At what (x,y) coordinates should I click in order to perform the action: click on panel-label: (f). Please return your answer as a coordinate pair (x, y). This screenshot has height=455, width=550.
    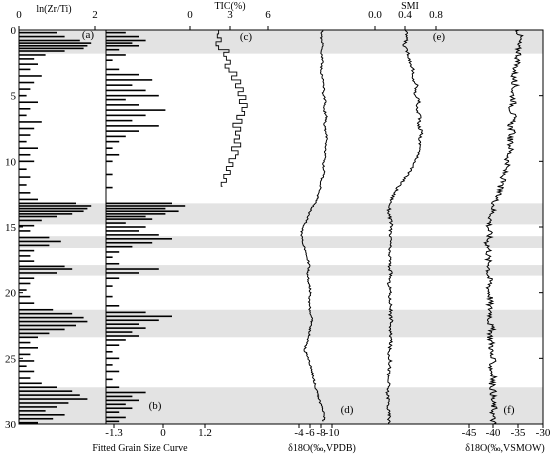
    Looking at the image, I should click on (509, 410).